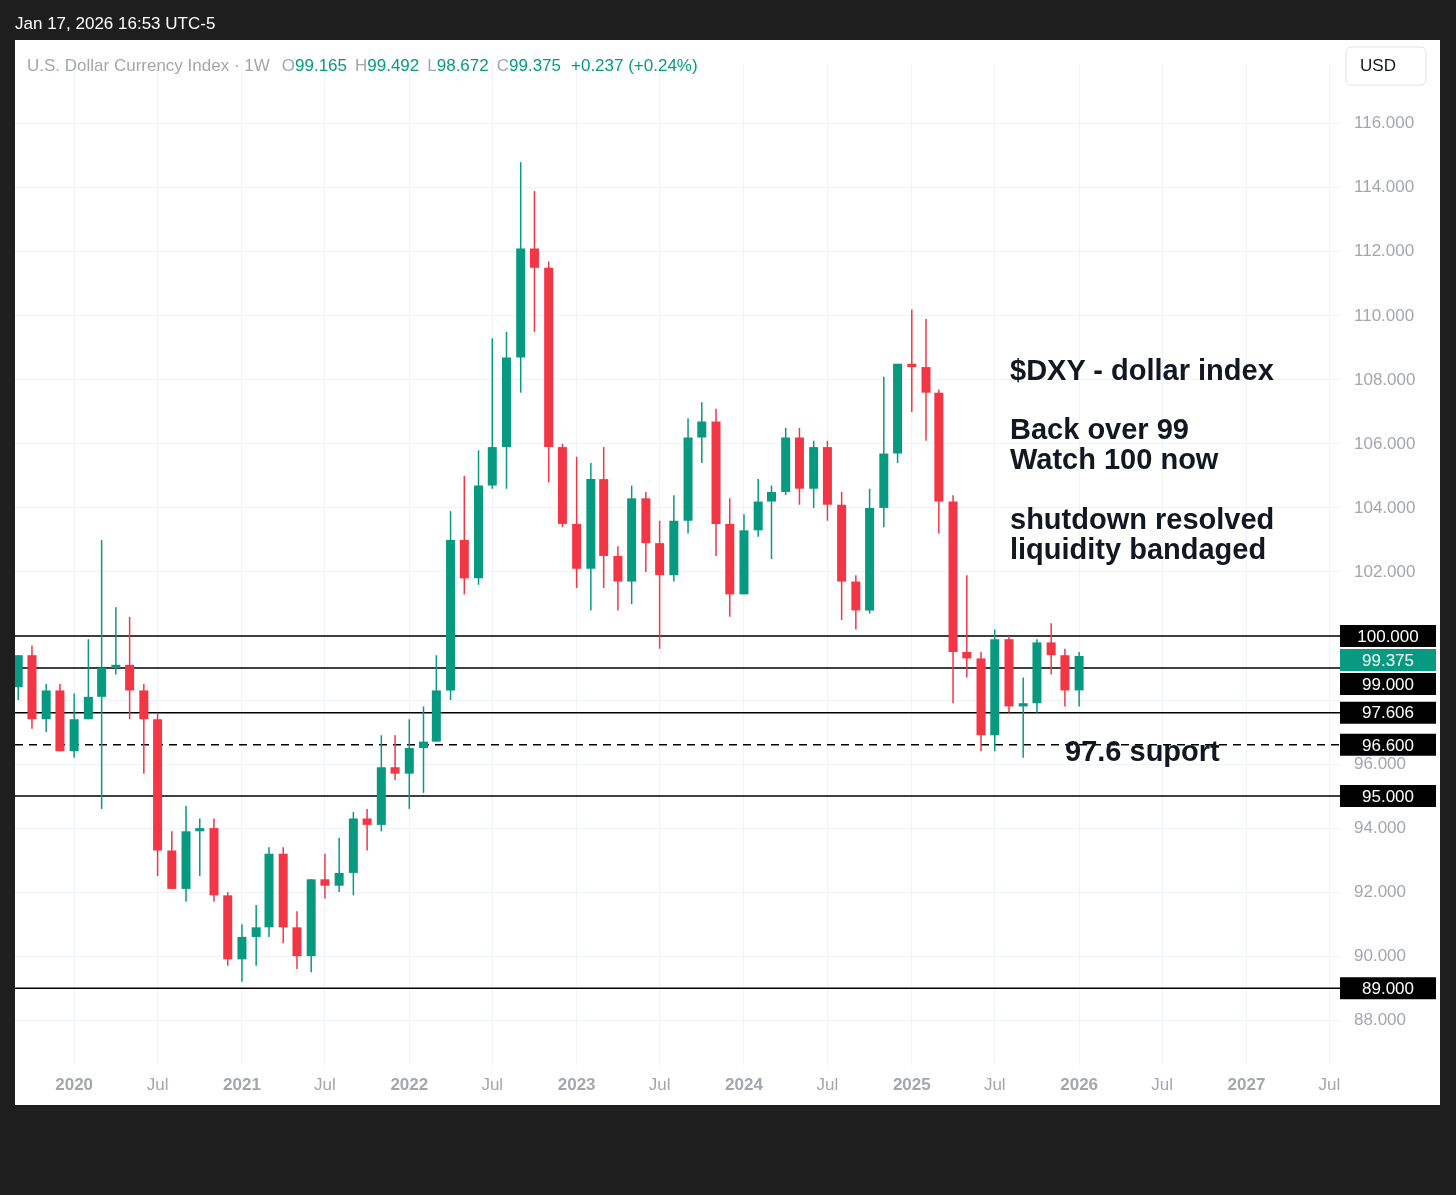  What do you see at coordinates (1385, 379) in the screenshot?
I see `y-tick-label: 108.000` at bounding box center [1385, 379].